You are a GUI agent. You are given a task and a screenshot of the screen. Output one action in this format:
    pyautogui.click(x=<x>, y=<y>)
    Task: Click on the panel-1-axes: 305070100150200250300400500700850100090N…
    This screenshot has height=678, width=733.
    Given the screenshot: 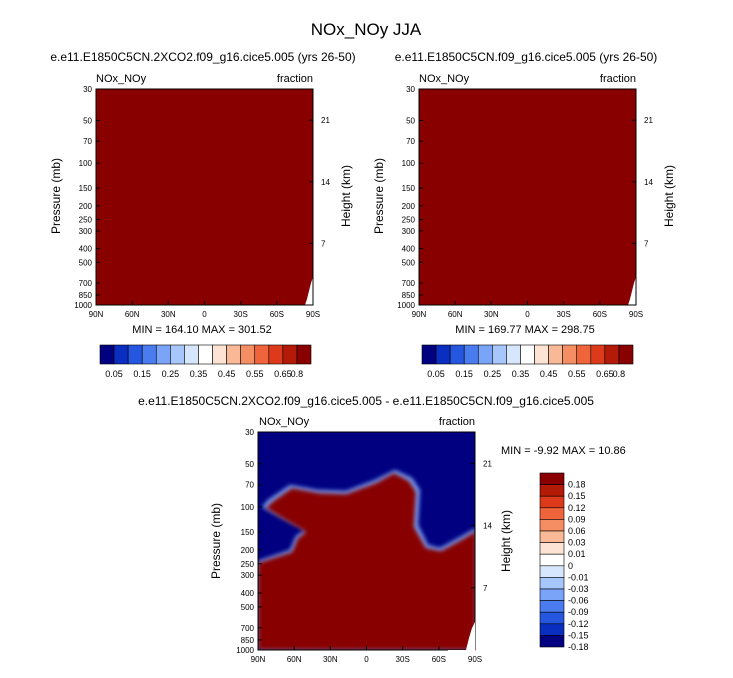 What is the action you would take?
    pyautogui.click(x=202, y=202)
    